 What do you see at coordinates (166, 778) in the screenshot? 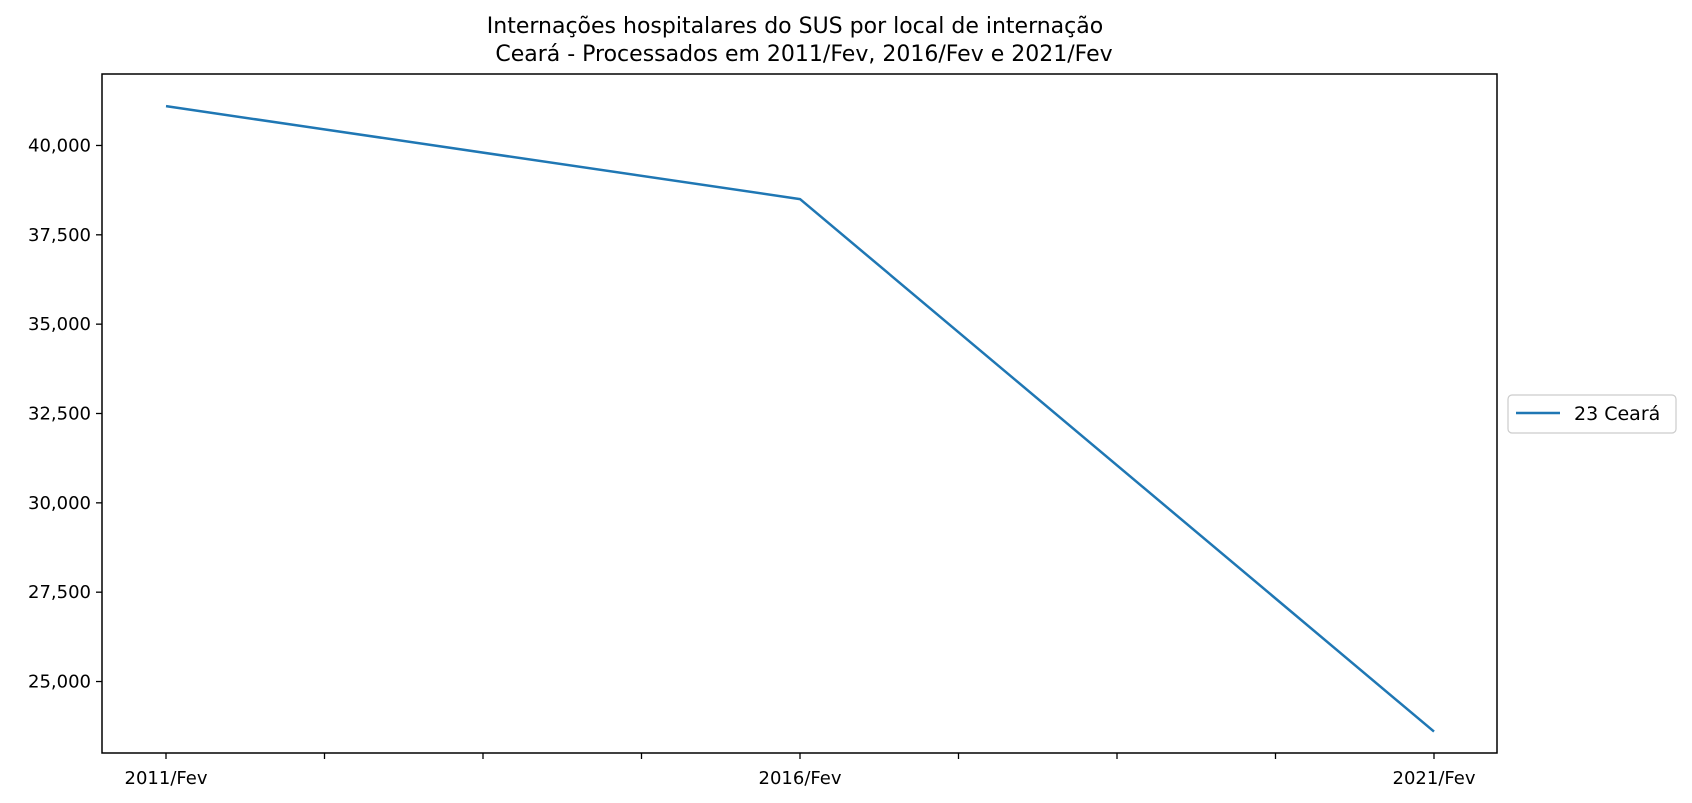
I see `x-tick-label: 2011/Fev` at bounding box center [166, 778].